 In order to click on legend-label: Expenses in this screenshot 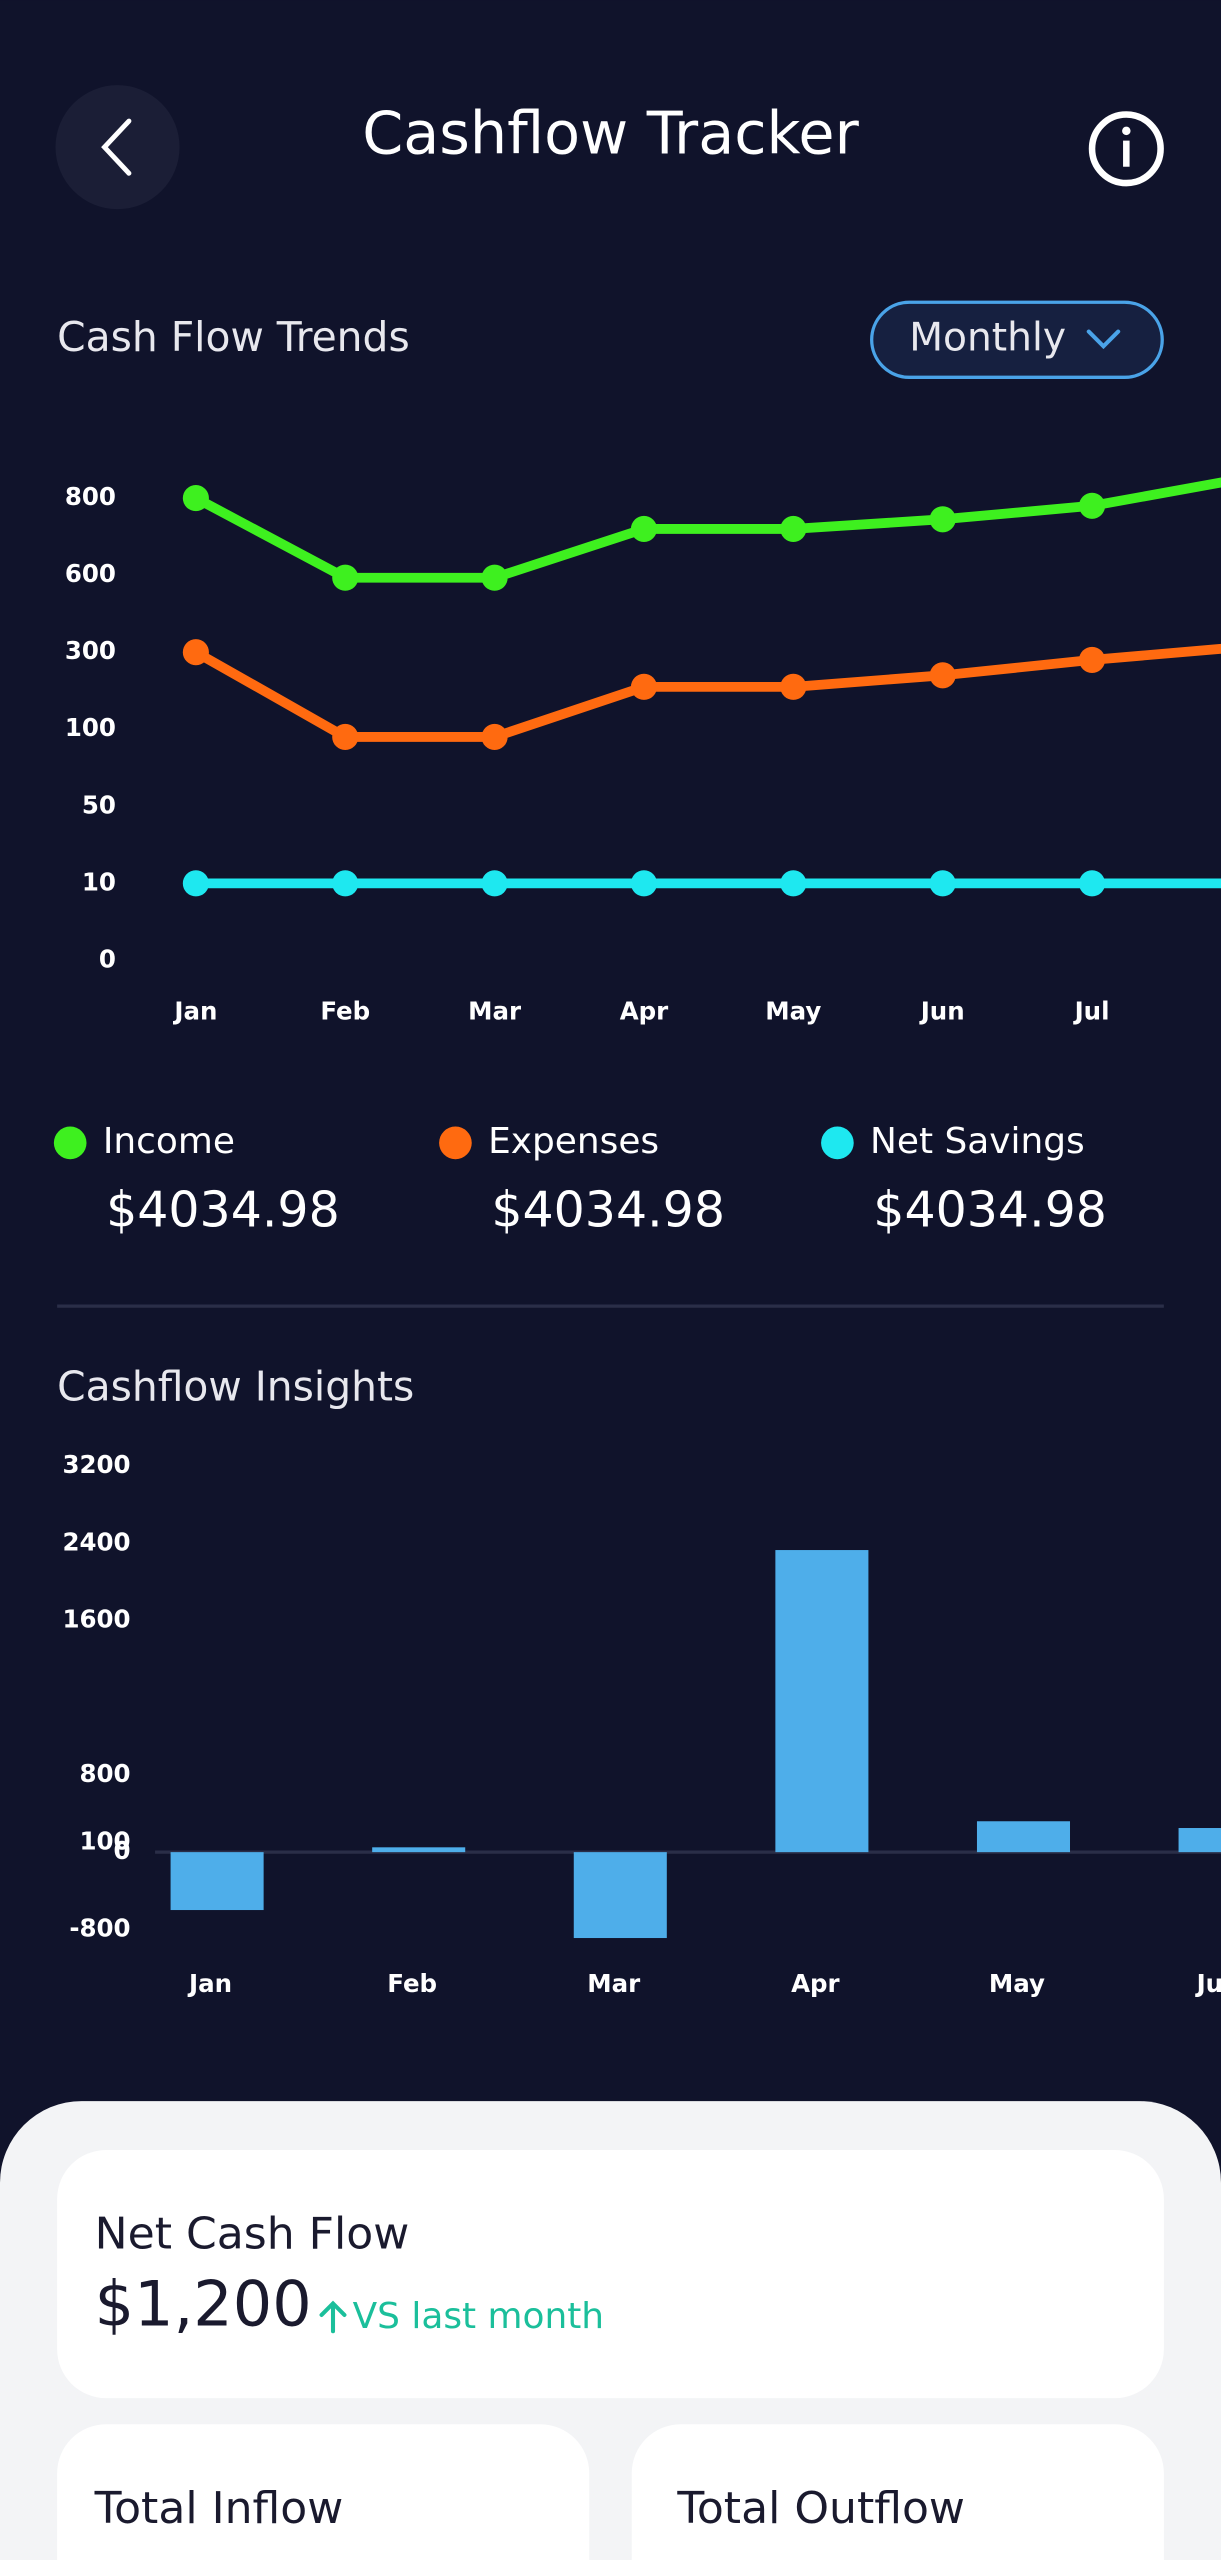, I will do `click(573, 1141)`.